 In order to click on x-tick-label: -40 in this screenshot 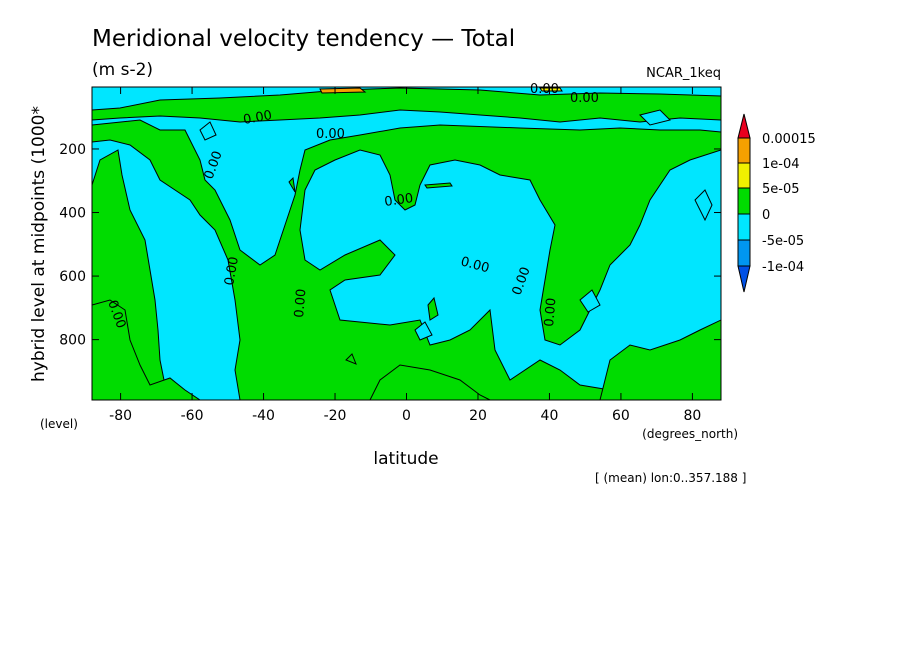, I will do `click(263, 416)`.